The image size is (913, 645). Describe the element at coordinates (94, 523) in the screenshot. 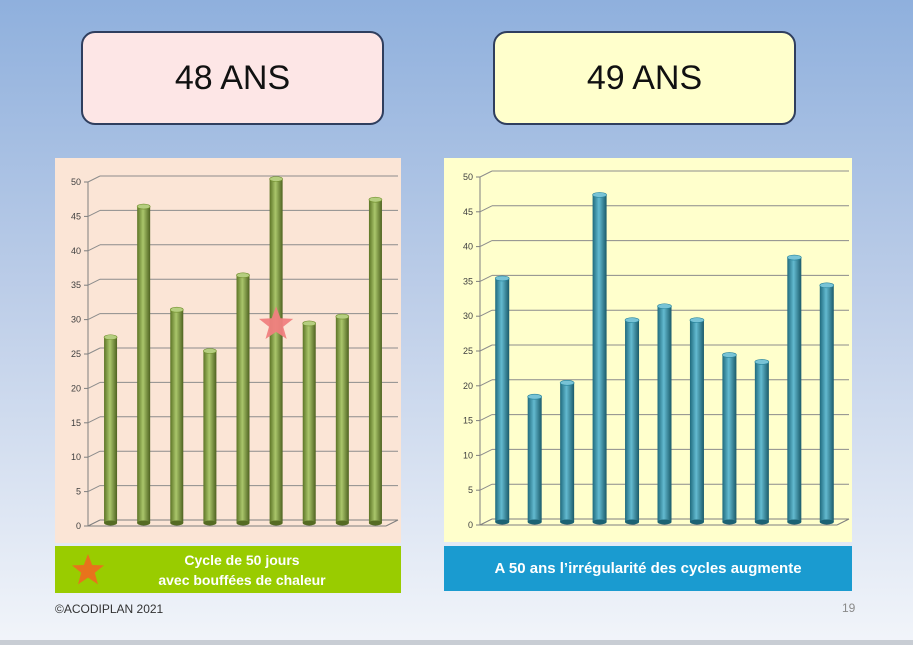

I see `left-side-wall` at that location.